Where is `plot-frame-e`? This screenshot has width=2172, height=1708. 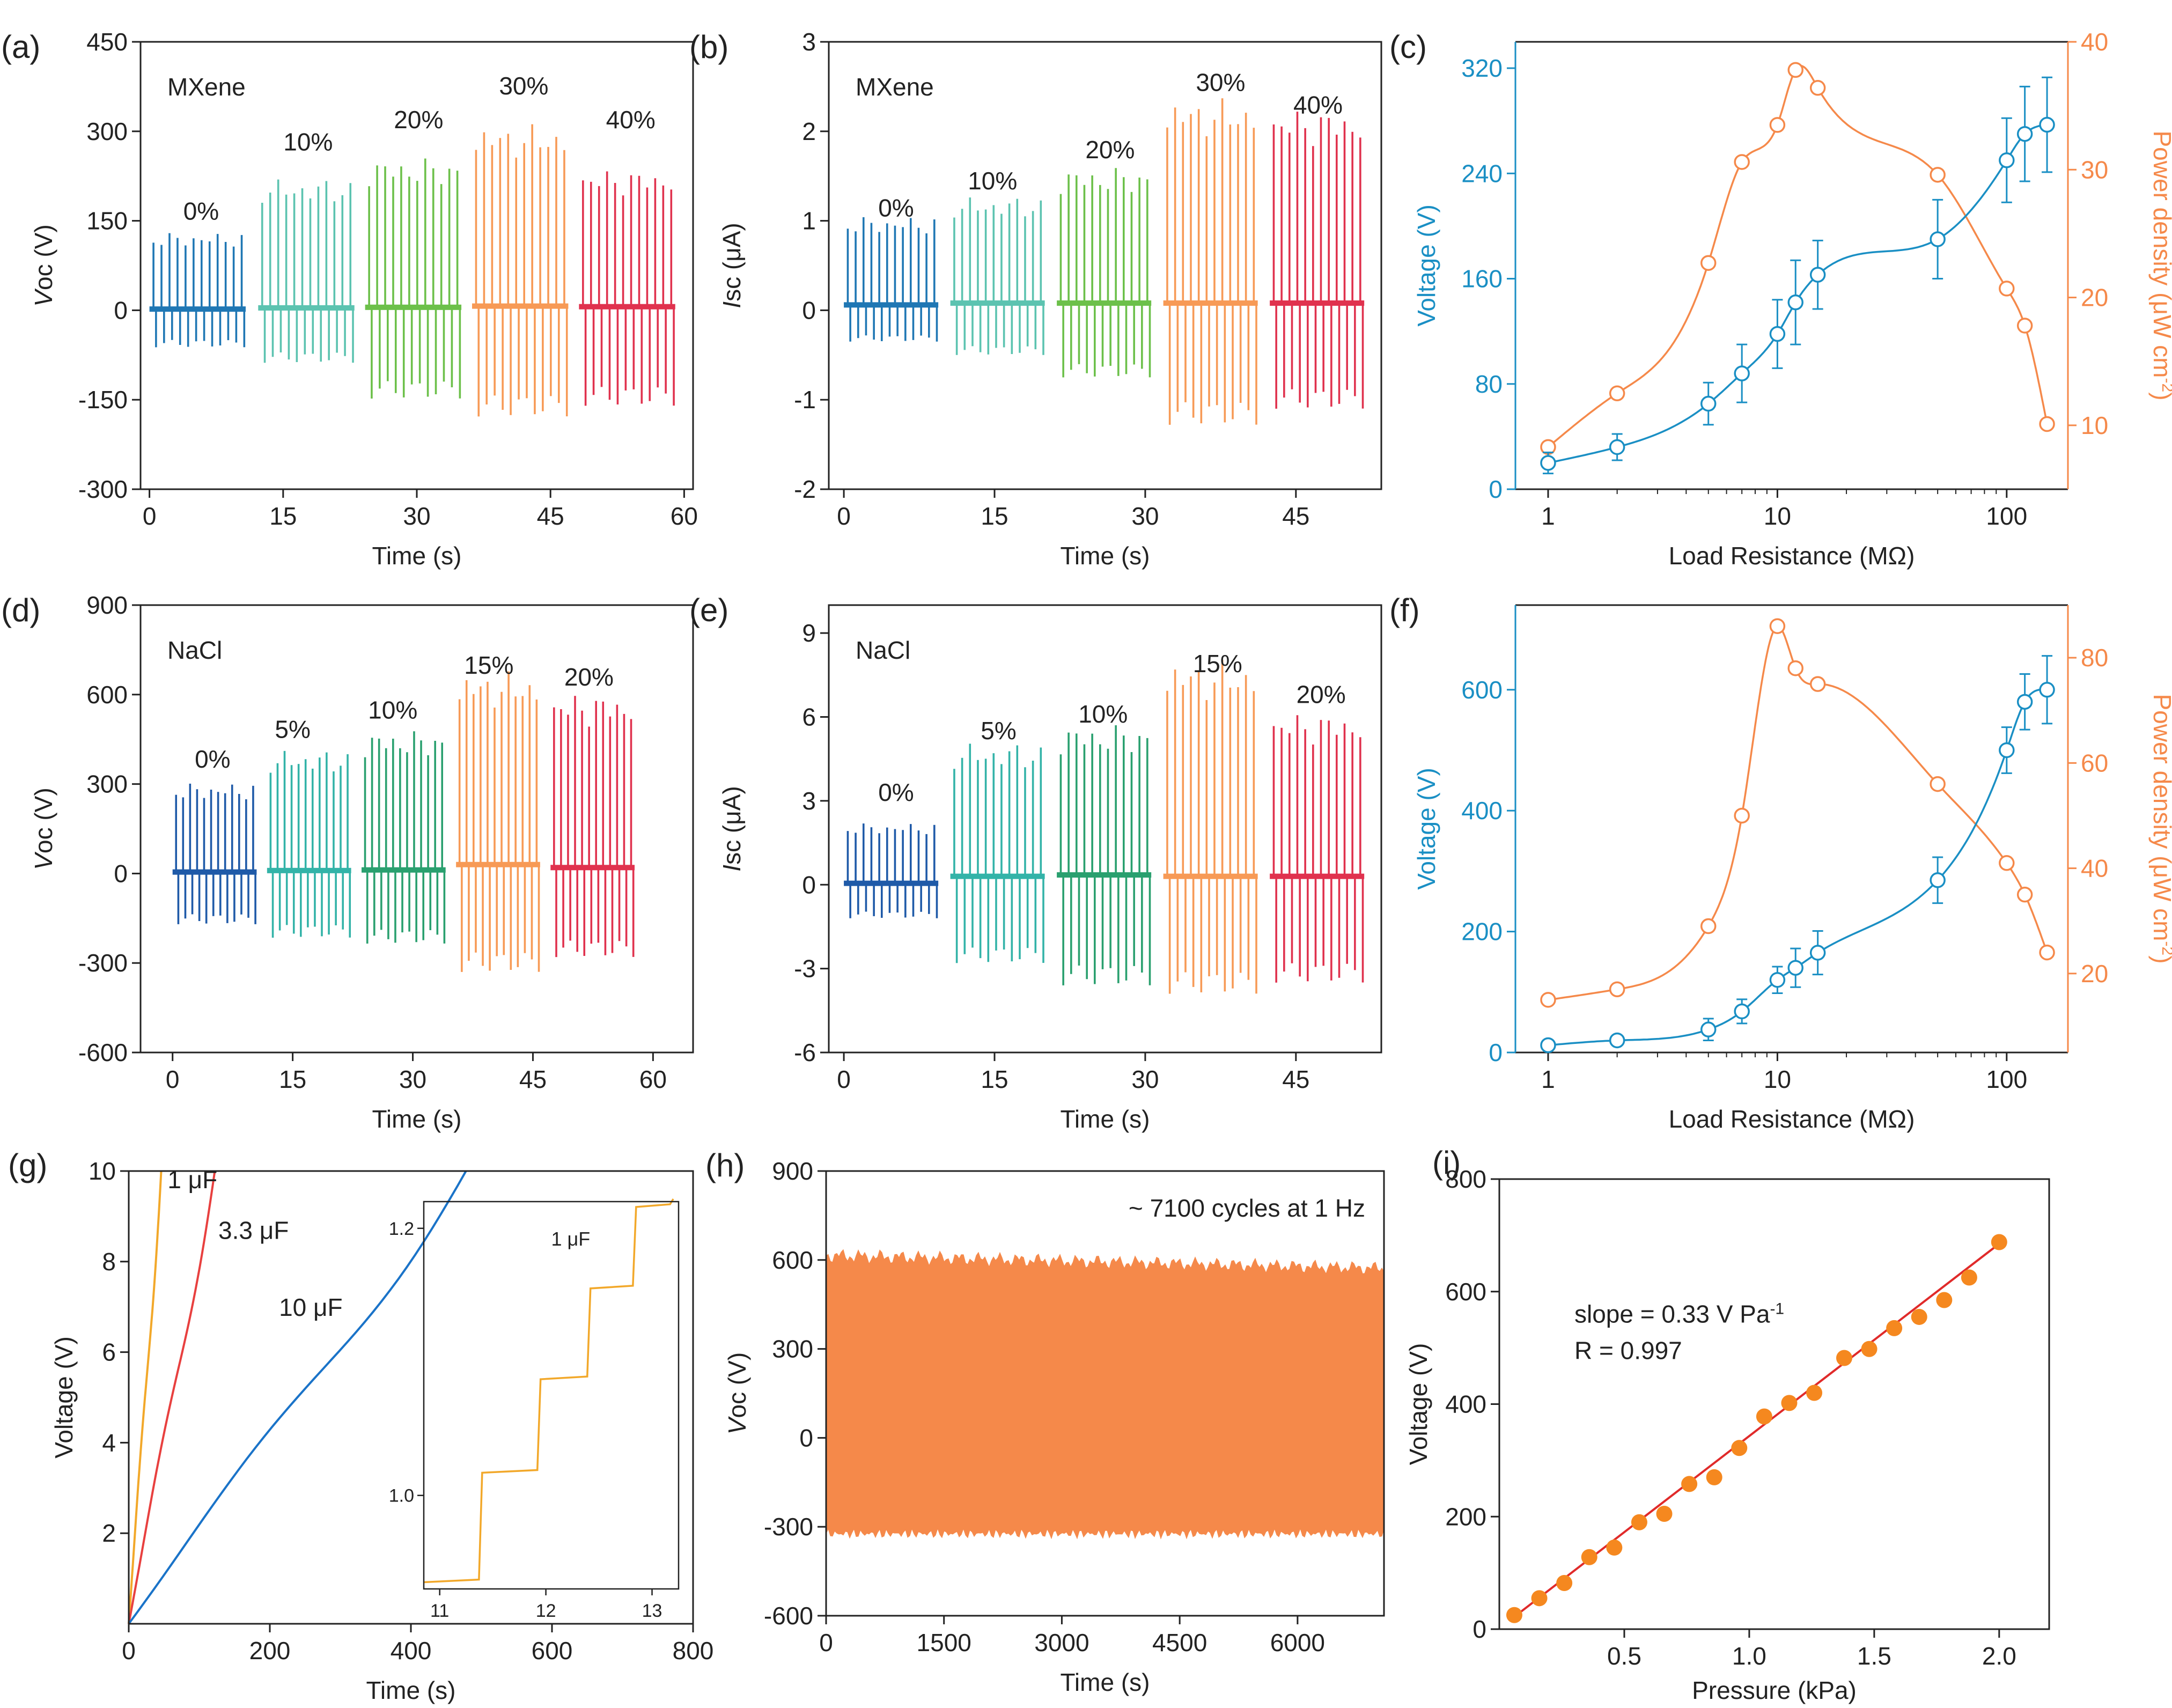 plot-frame-e is located at coordinates (1105, 829).